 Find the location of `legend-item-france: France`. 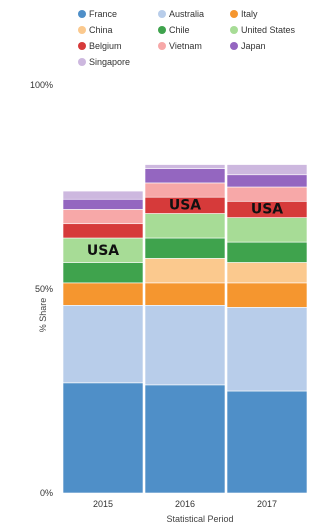

legend-item-france: France is located at coordinates (97, 14).